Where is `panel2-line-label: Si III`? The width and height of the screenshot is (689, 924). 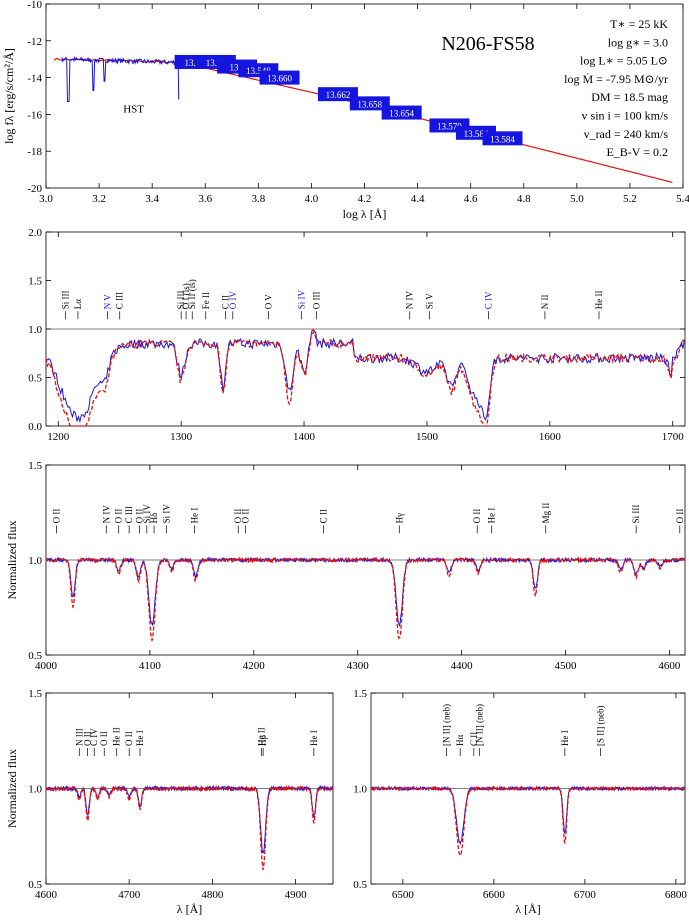 panel2-line-label: Si III is located at coordinates (636, 514).